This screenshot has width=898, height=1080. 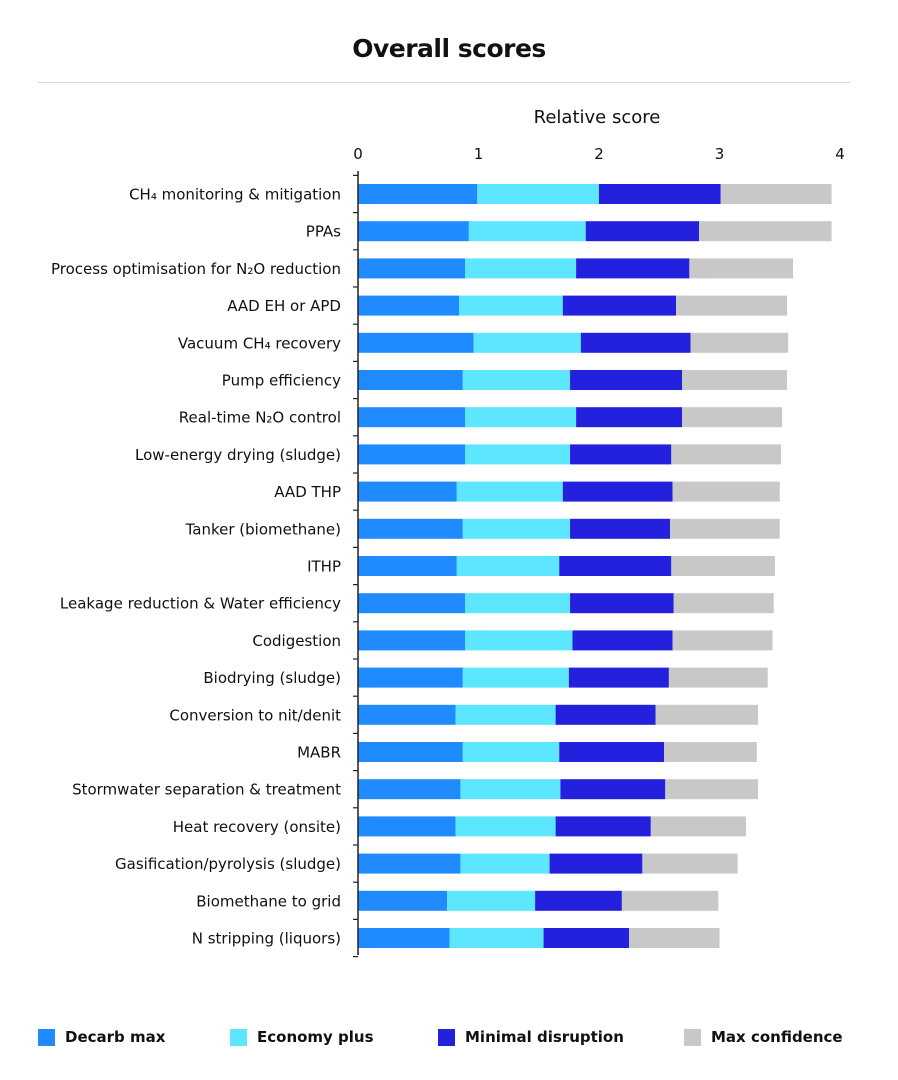 I want to click on category-label: Process optimisation for N₂O reduction, so click(x=196, y=269).